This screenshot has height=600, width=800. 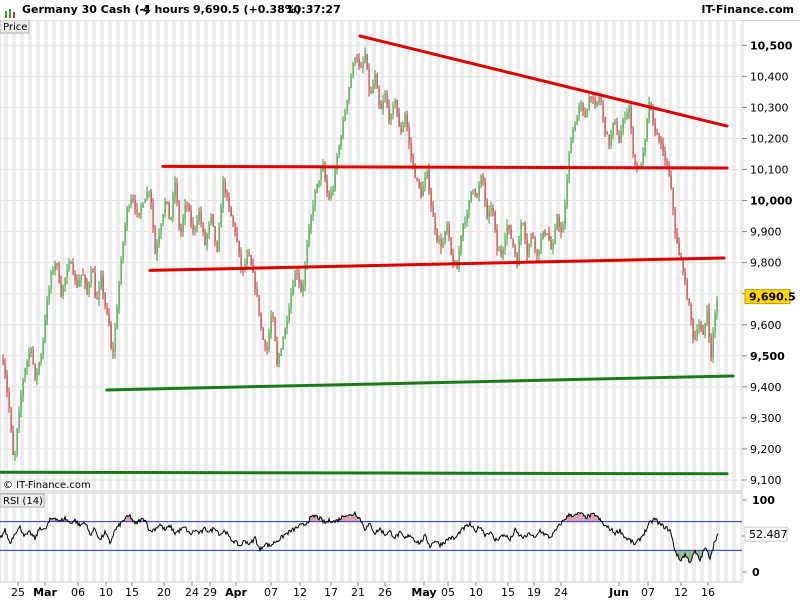 What do you see at coordinates (423, 592) in the screenshot?
I see `x-tick-label: May` at bounding box center [423, 592].